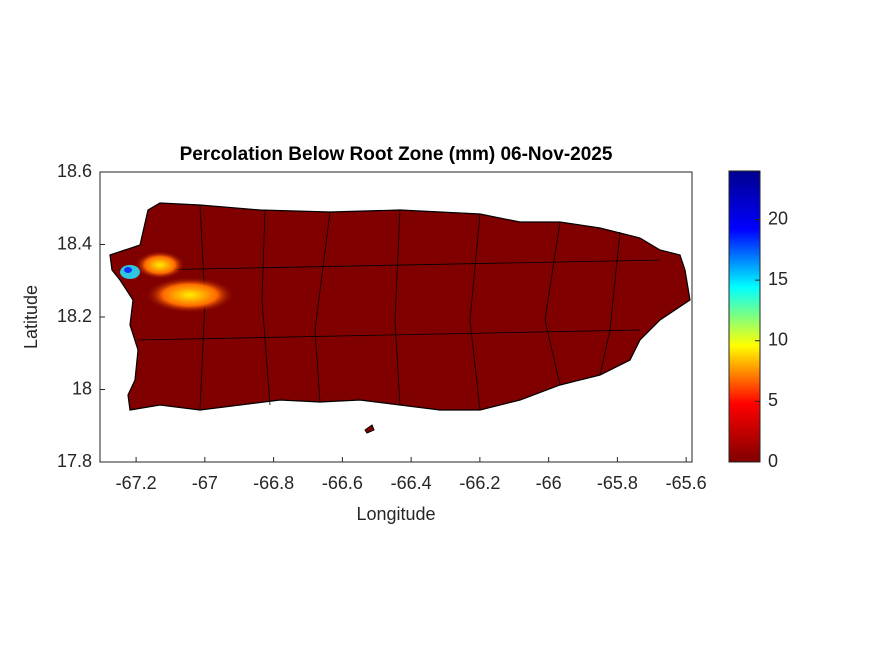 This screenshot has height=661, width=875. What do you see at coordinates (342, 483) in the screenshot?
I see `x-tick-label: -66.6` at bounding box center [342, 483].